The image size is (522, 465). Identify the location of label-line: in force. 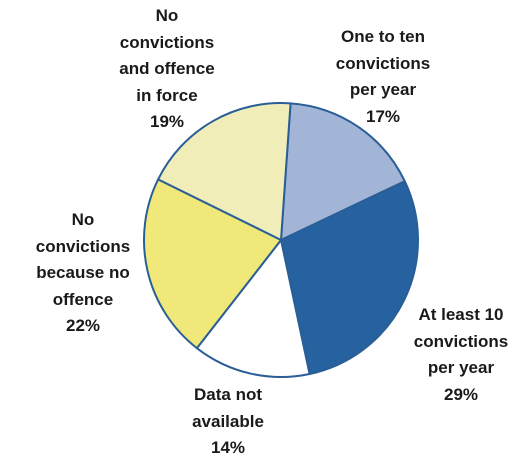
(167, 95).